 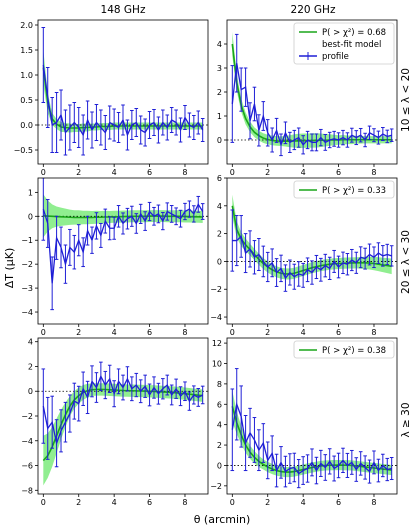 I want to click on panel-1-plot-area, so click(x=123, y=91).